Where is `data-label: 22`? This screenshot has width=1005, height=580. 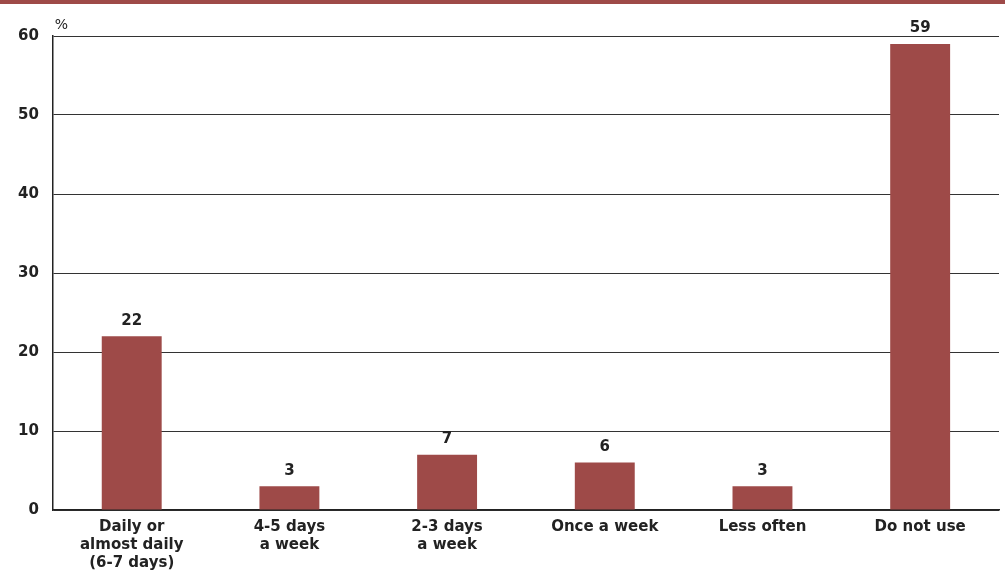
data-label: 22 is located at coordinates (132, 319).